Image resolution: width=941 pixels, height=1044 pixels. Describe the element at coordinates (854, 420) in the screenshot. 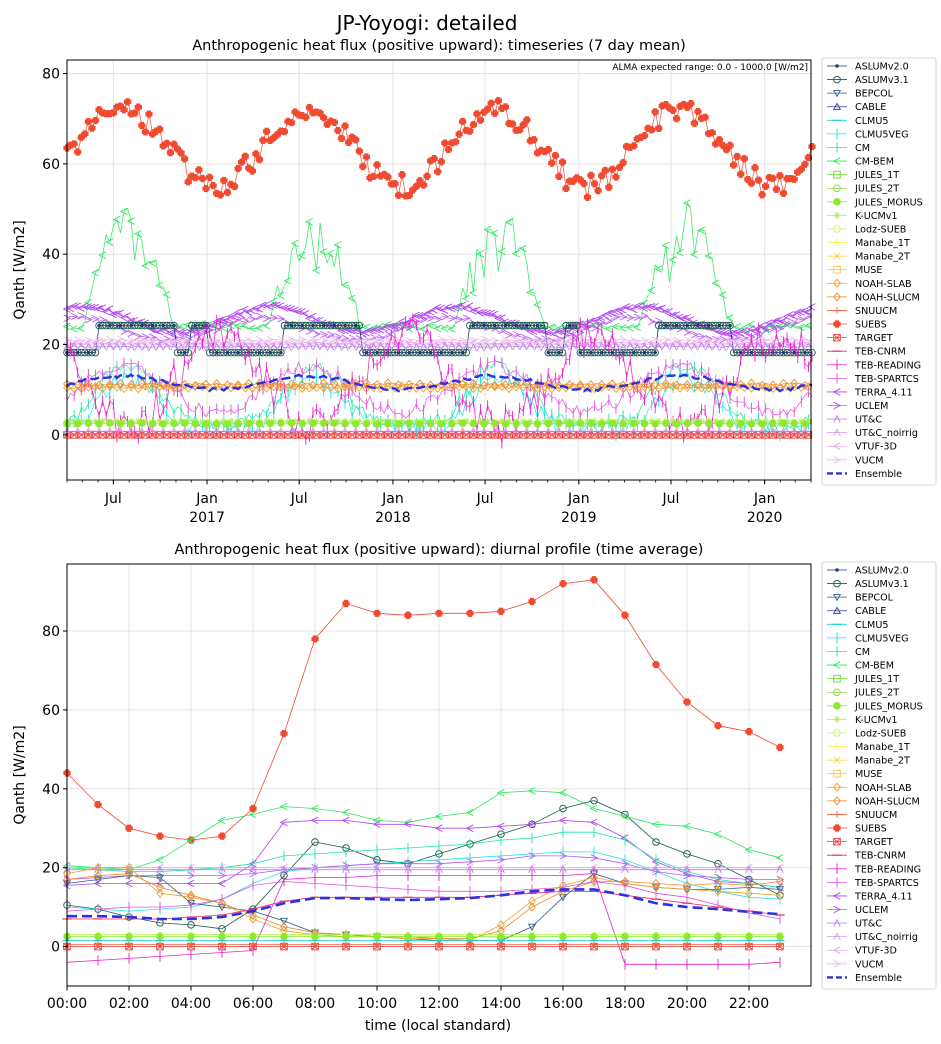

I see `ts-legend-item-ut-c: UT&C` at that location.